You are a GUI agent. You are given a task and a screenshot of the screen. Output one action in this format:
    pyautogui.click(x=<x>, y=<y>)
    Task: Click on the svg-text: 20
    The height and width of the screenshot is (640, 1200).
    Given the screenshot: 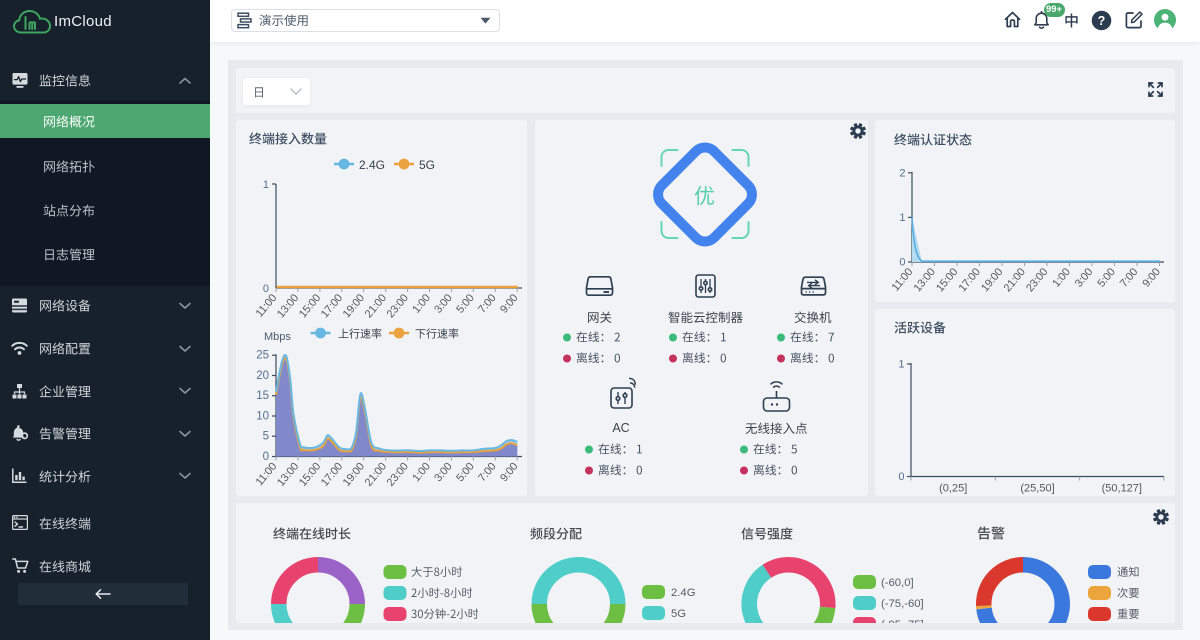 What is the action you would take?
    pyautogui.click(x=262, y=376)
    